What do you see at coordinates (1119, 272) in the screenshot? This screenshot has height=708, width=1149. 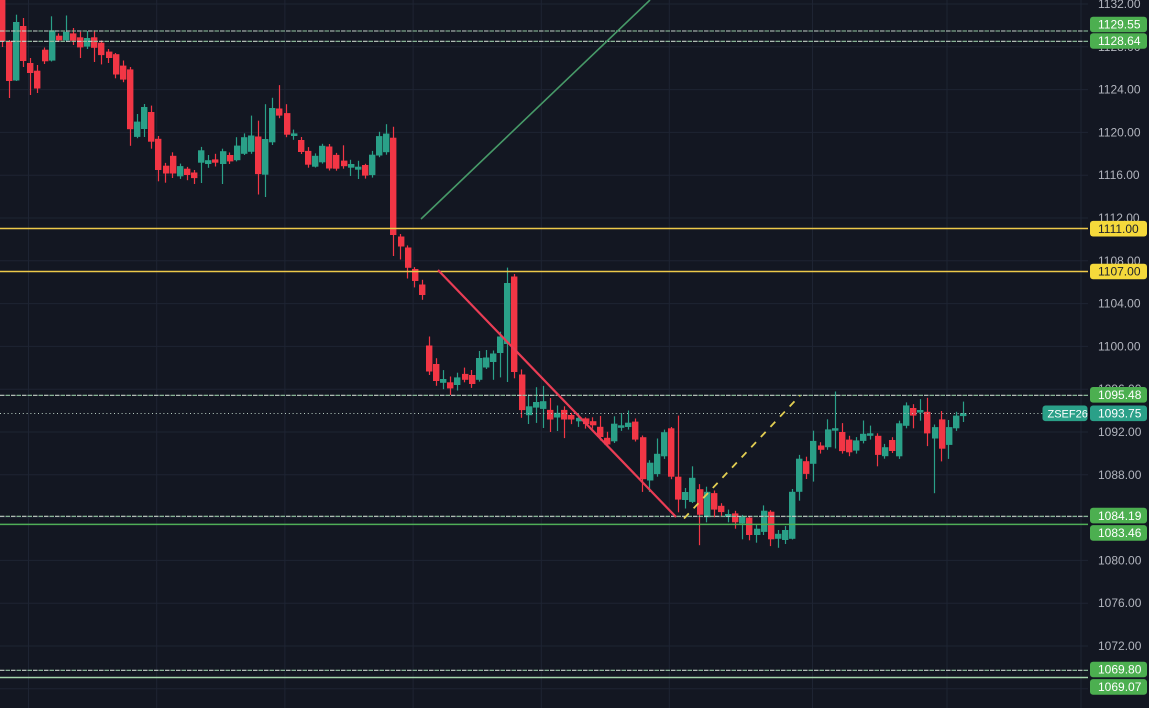 I see `svg-text: 1107.00` at bounding box center [1119, 272].